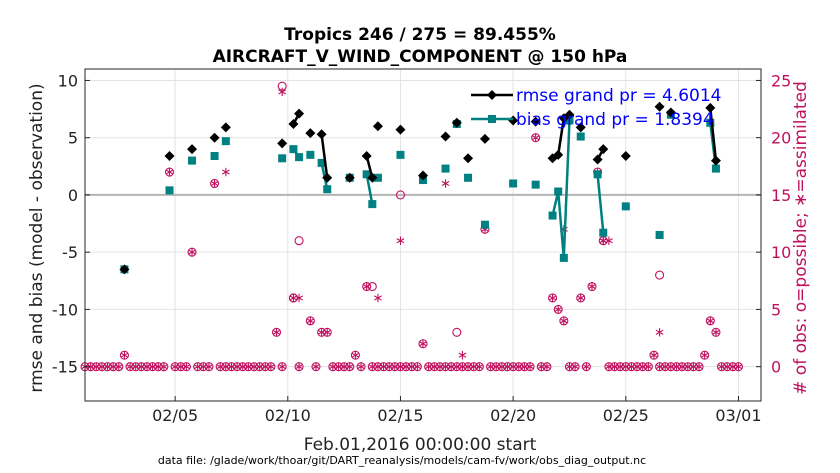 The width and height of the screenshot is (840, 473). What do you see at coordinates (400, 415) in the screenshot?
I see `x-tick-label: 02/15` at bounding box center [400, 415].